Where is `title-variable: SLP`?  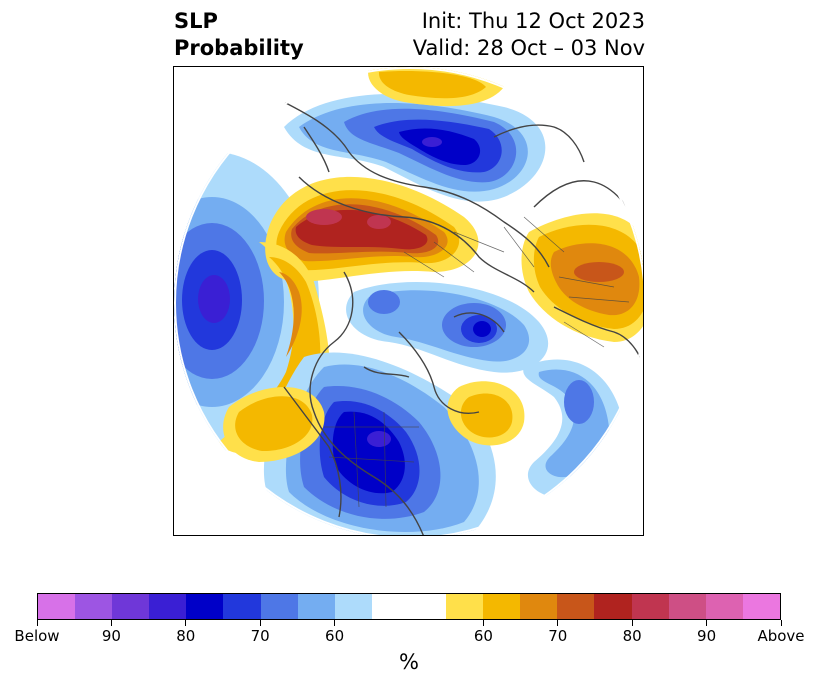 title-variable: SLP is located at coordinates (196, 21).